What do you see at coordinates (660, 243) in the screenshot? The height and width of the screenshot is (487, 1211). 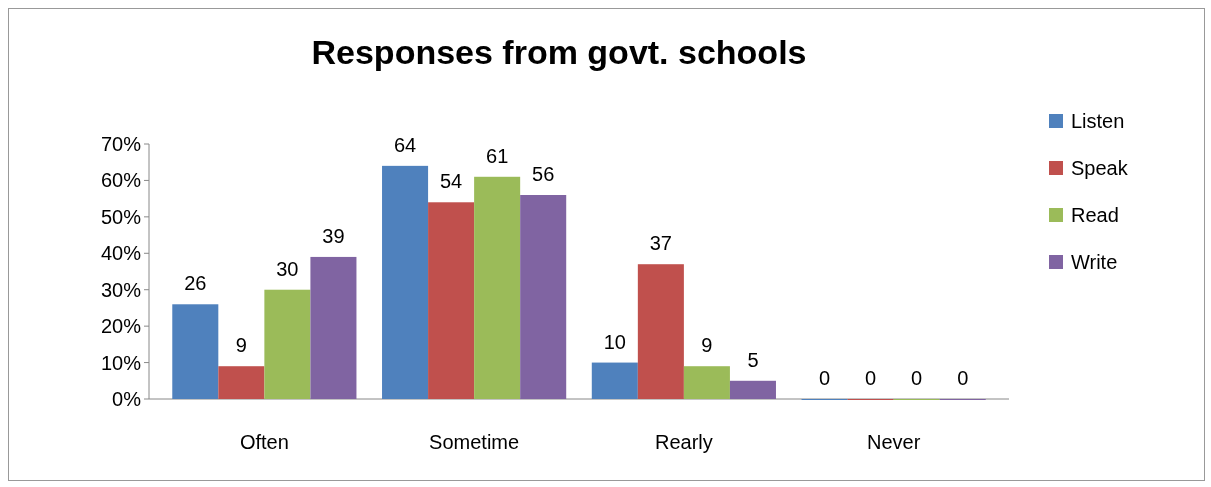 I see `data-label: 37` at bounding box center [660, 243].